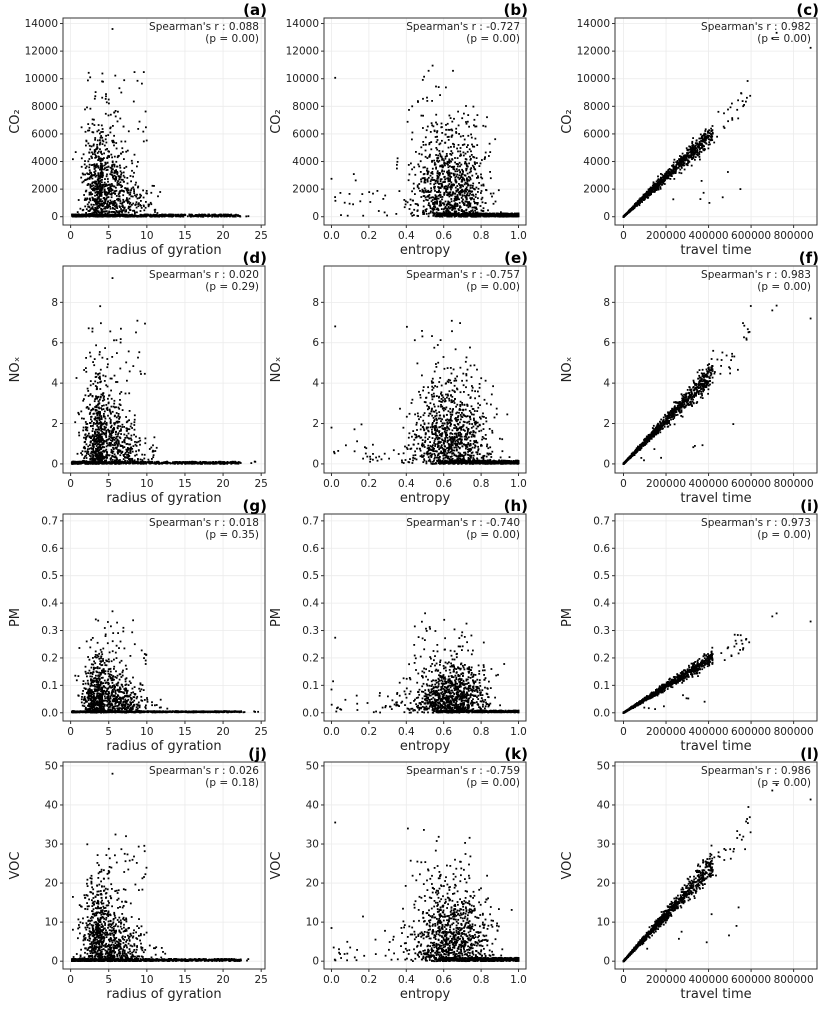  Describe the element at coordinates (593, 79) in the screenshot. I see `y-tick-label: 10000` at that location.